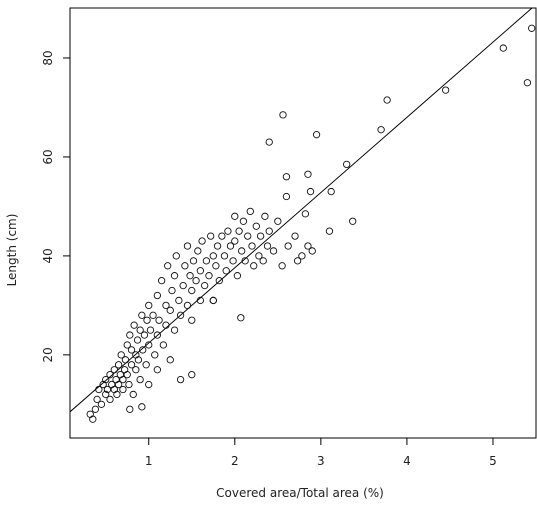 This screenshot has height=508, width=537. I want to click on x-axis-label: Covered area/Total area (%), so click(300, 493).